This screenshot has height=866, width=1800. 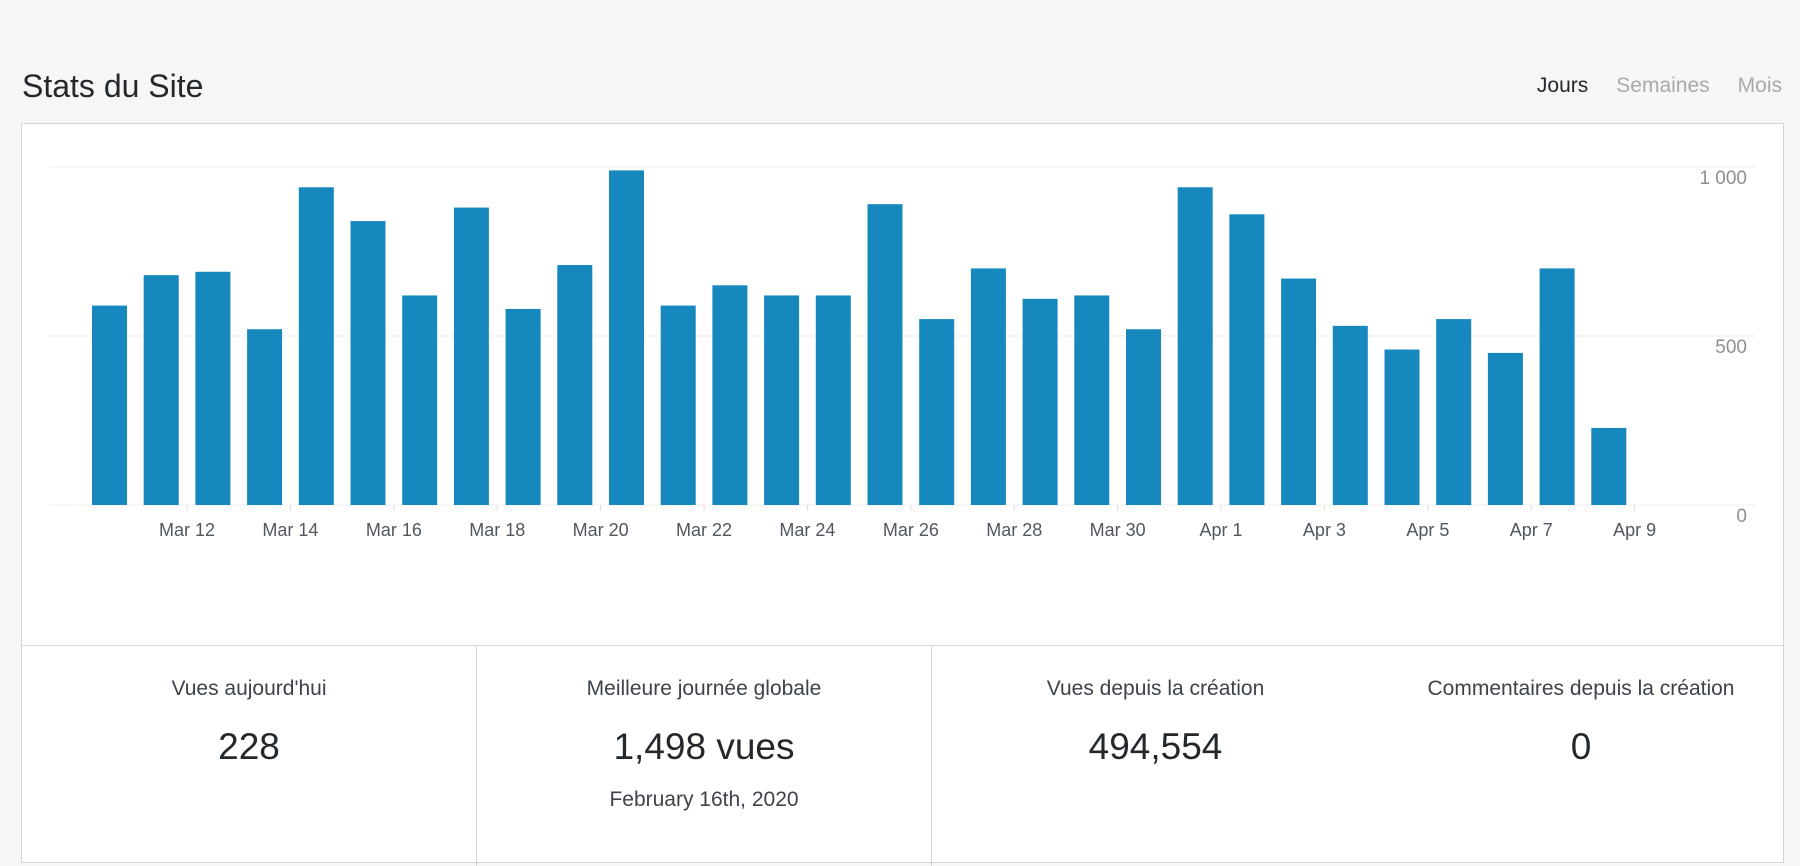 I want to click on x-tick-label: Mar 14, so click(x=290, y=530).